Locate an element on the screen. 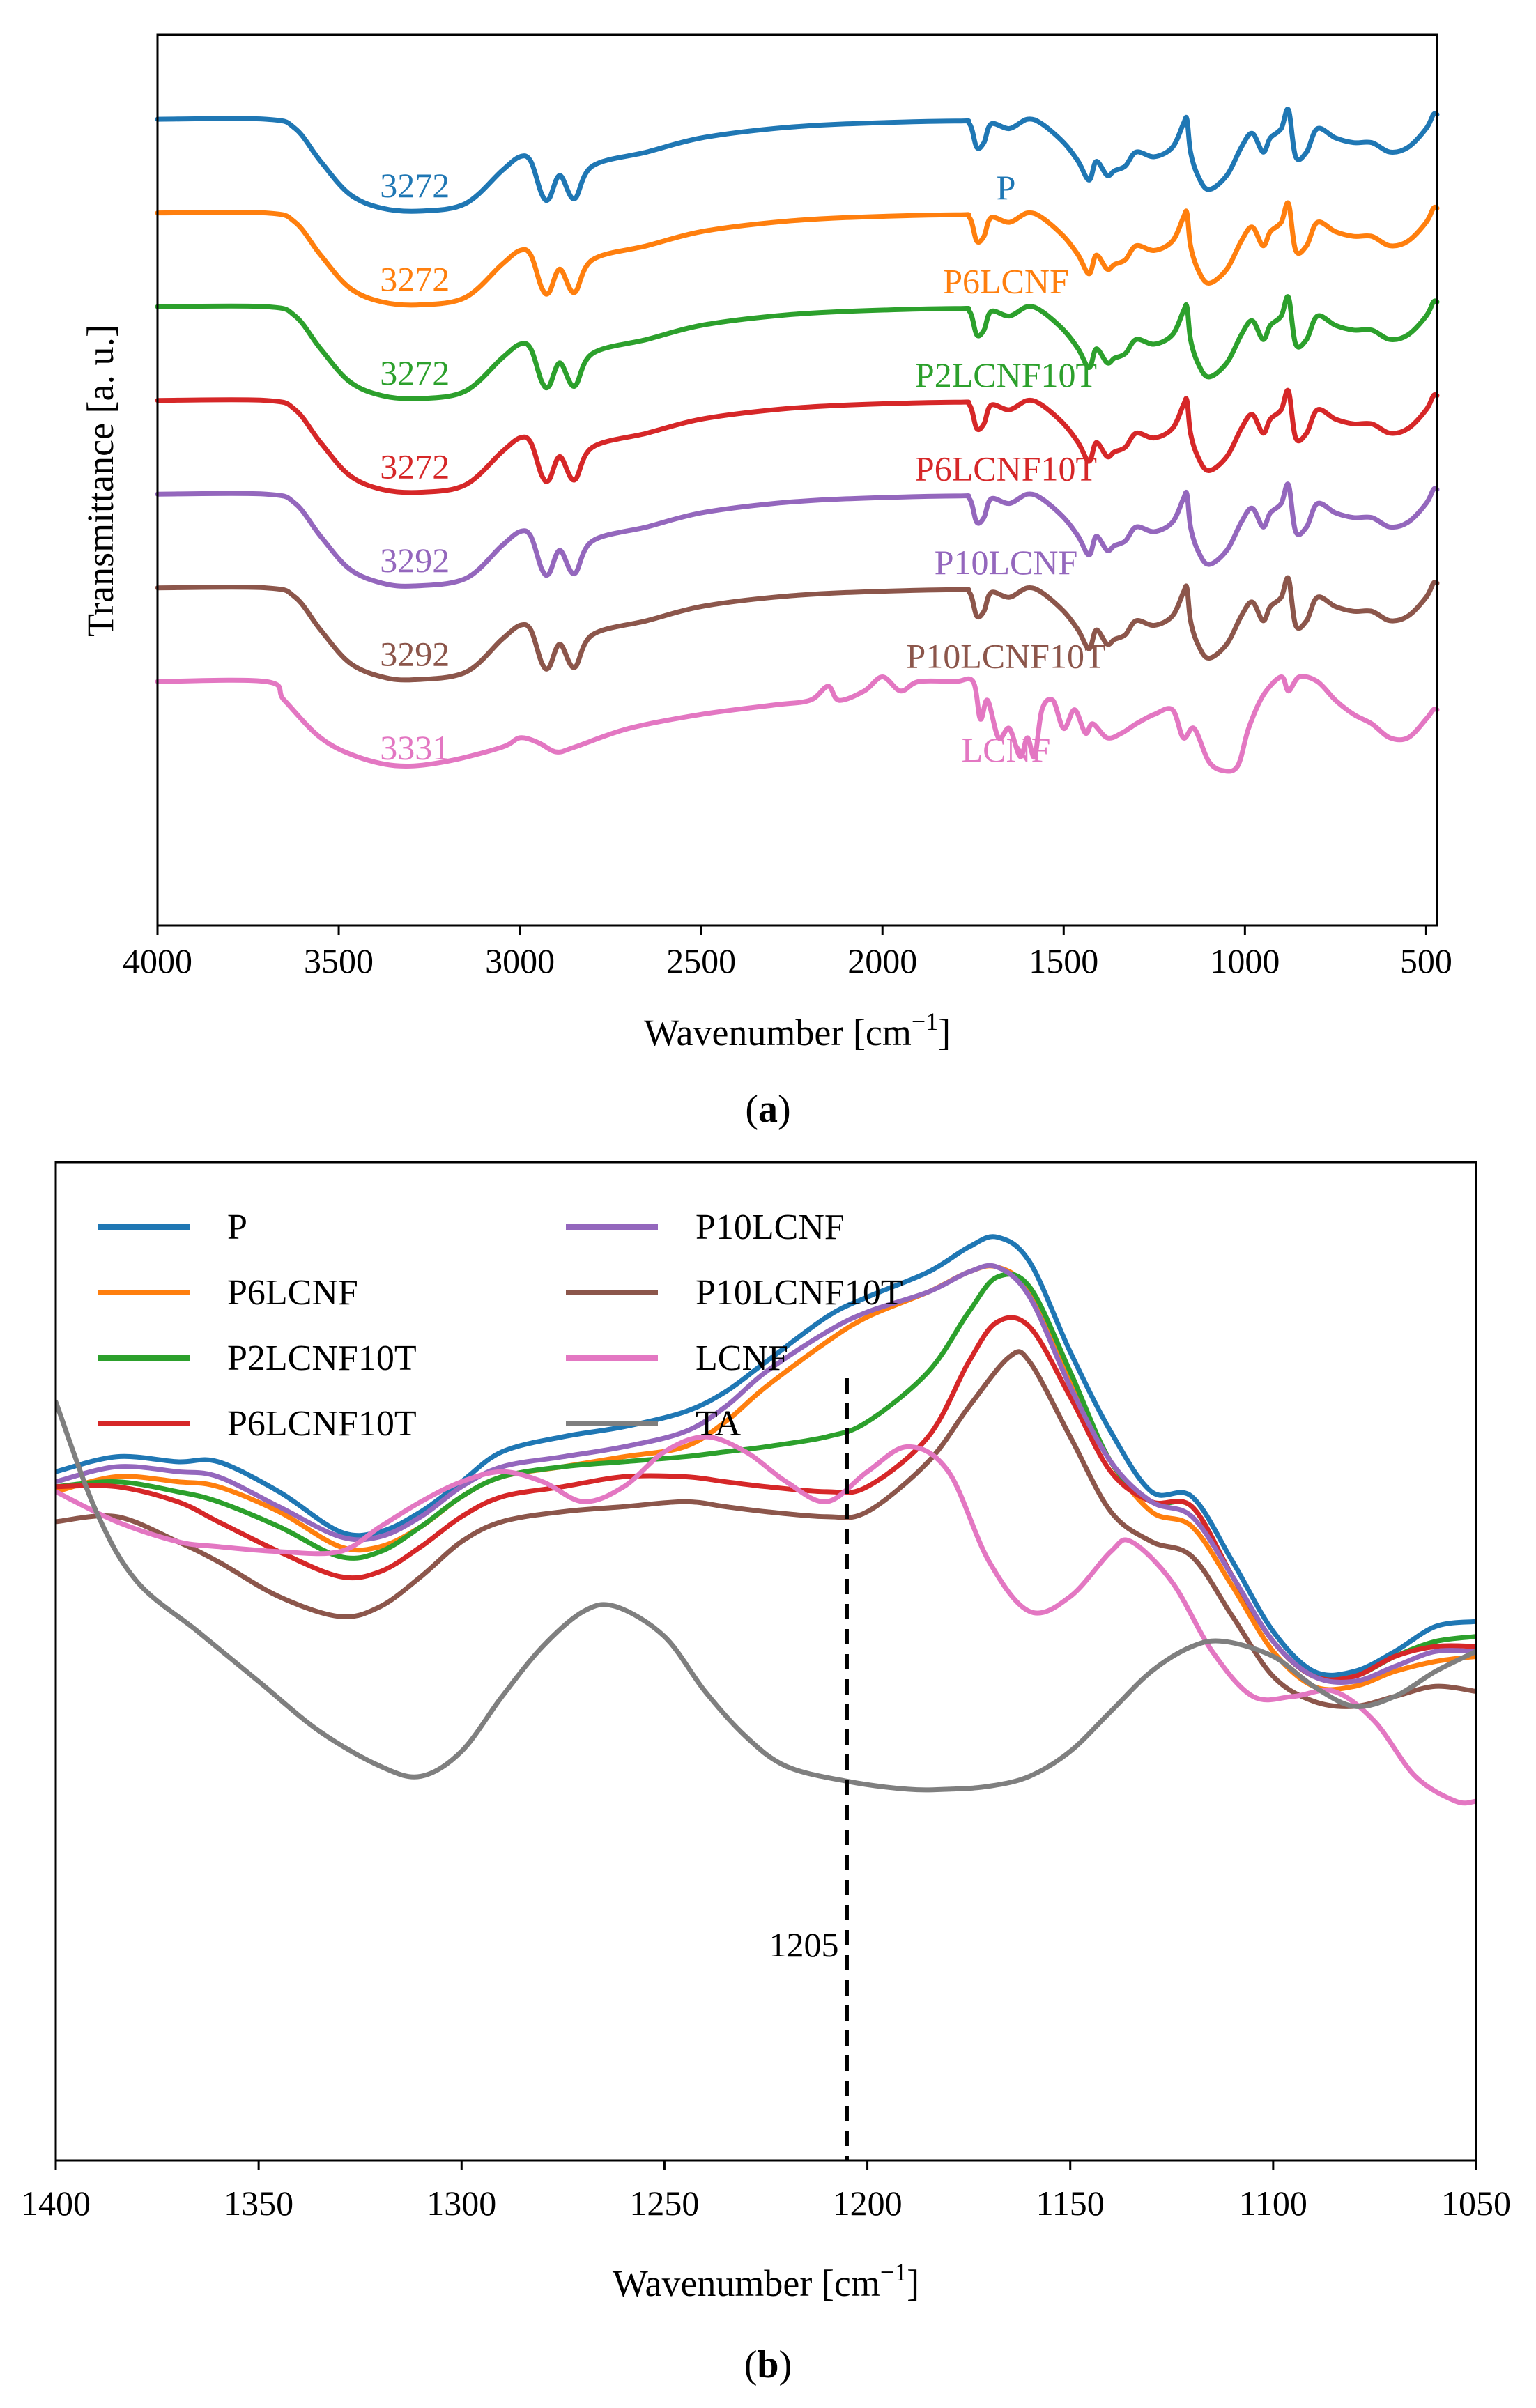  panel-a-tick-label: 2500 is located at coordinates (701, 961).